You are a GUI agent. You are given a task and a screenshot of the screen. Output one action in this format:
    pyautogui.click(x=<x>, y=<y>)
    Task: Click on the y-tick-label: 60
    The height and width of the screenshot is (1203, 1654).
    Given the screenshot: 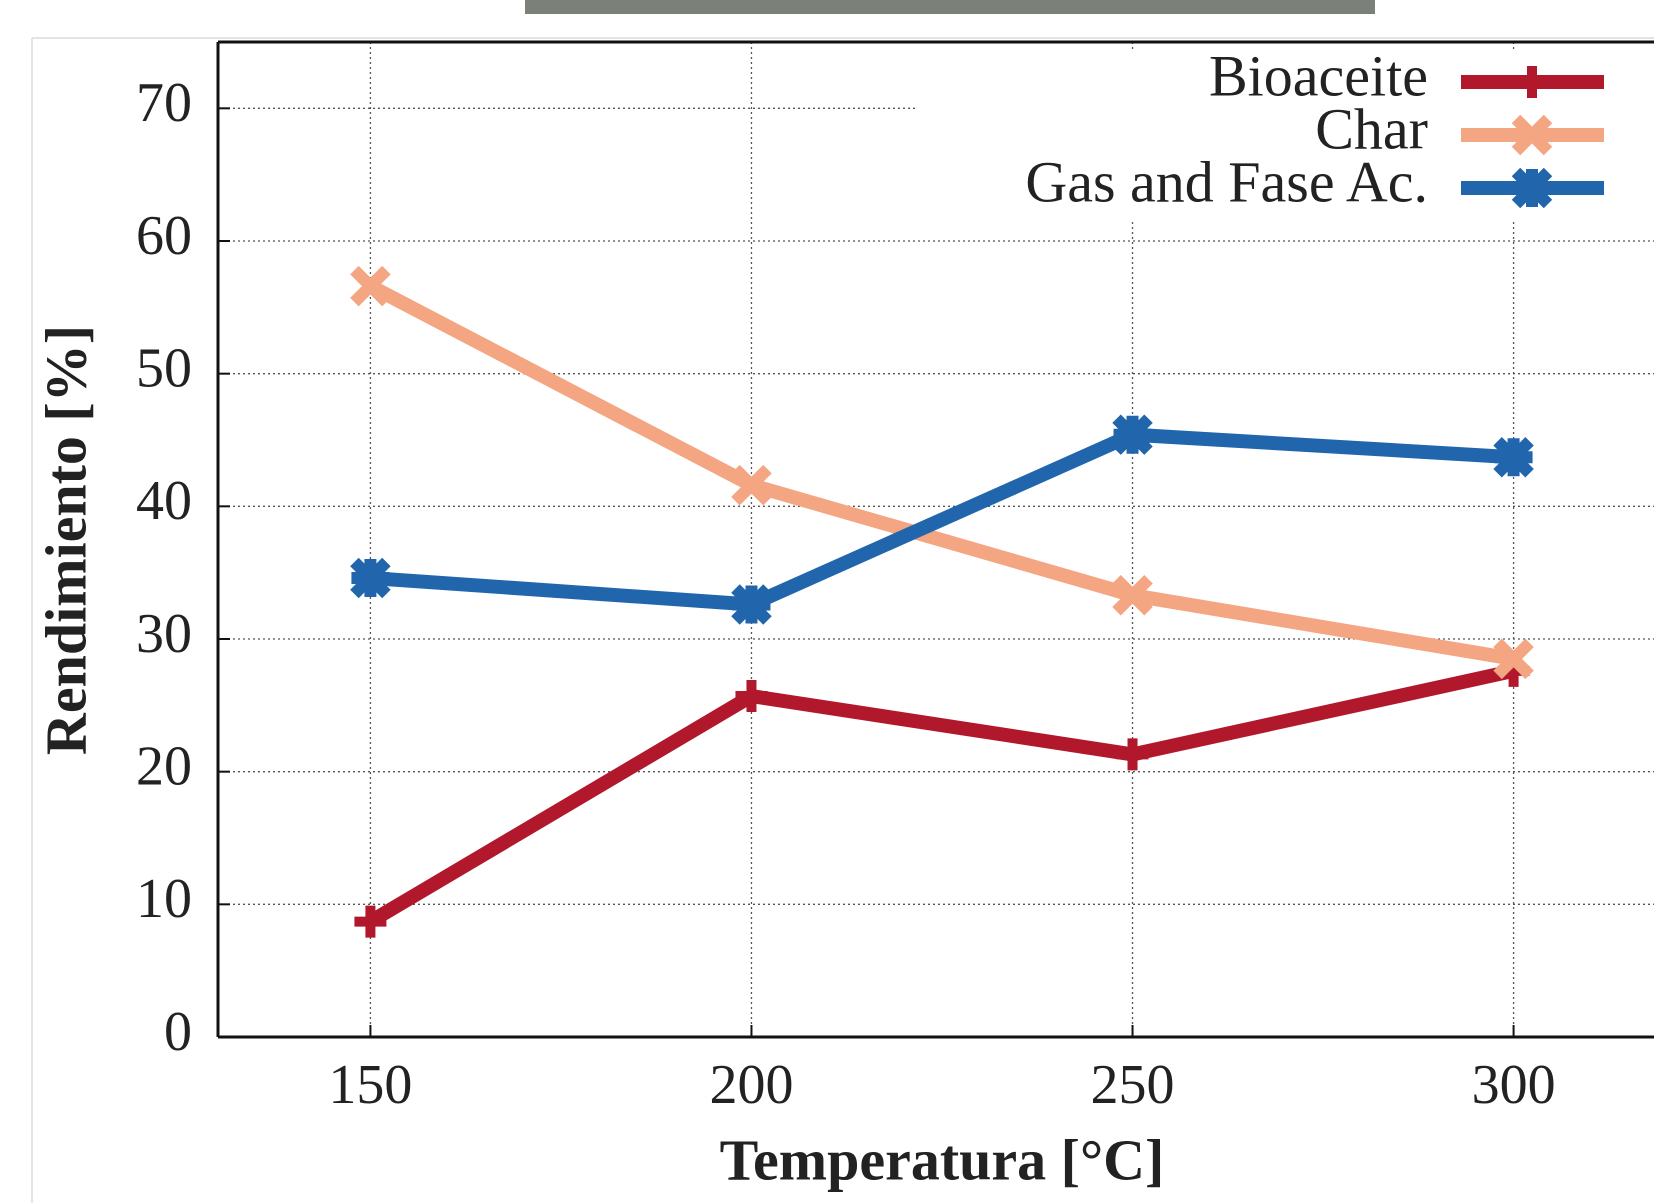 What is the action you would take?
    pyautogui.click(x=164, y=236)
    